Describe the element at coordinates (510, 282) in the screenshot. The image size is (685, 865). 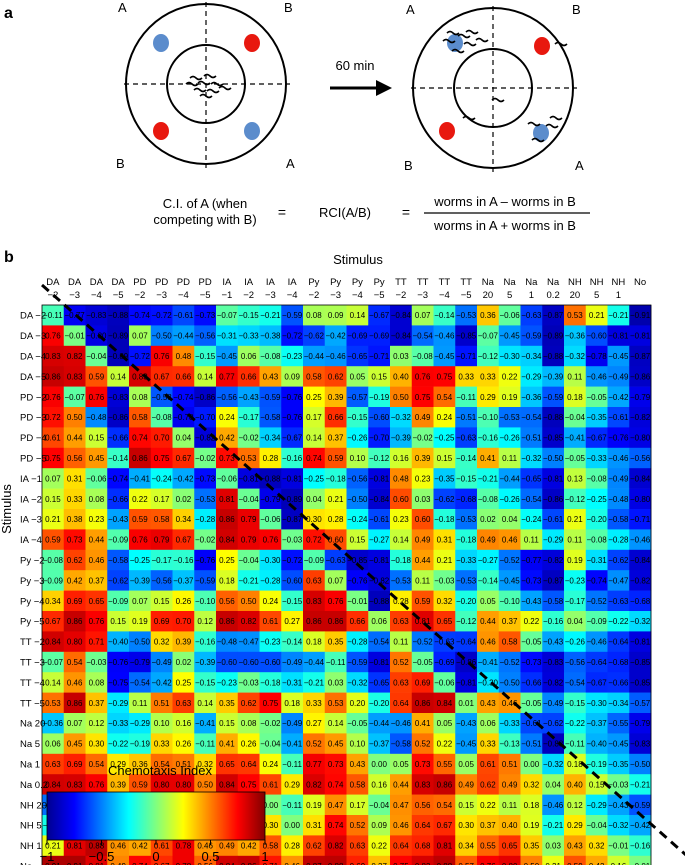
I see `x-tick-label-stimulus: Na` at that location.